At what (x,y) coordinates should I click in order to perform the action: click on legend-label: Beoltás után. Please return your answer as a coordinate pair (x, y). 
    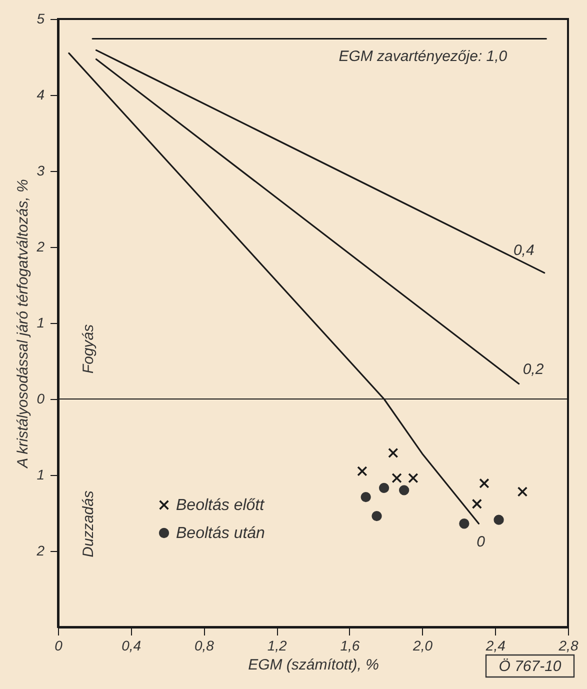
    Looking at the image, I should click on (221, 533).